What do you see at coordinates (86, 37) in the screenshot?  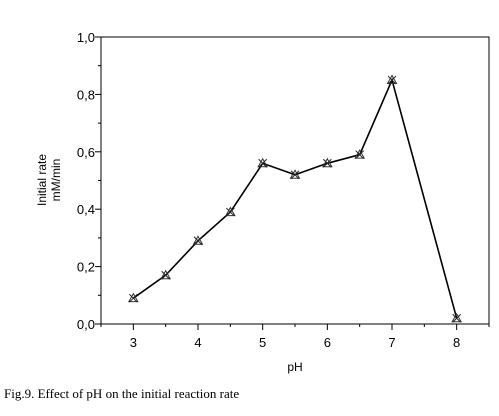 I see `y-tick-label: 1,0` at bounding box center [86, 37].